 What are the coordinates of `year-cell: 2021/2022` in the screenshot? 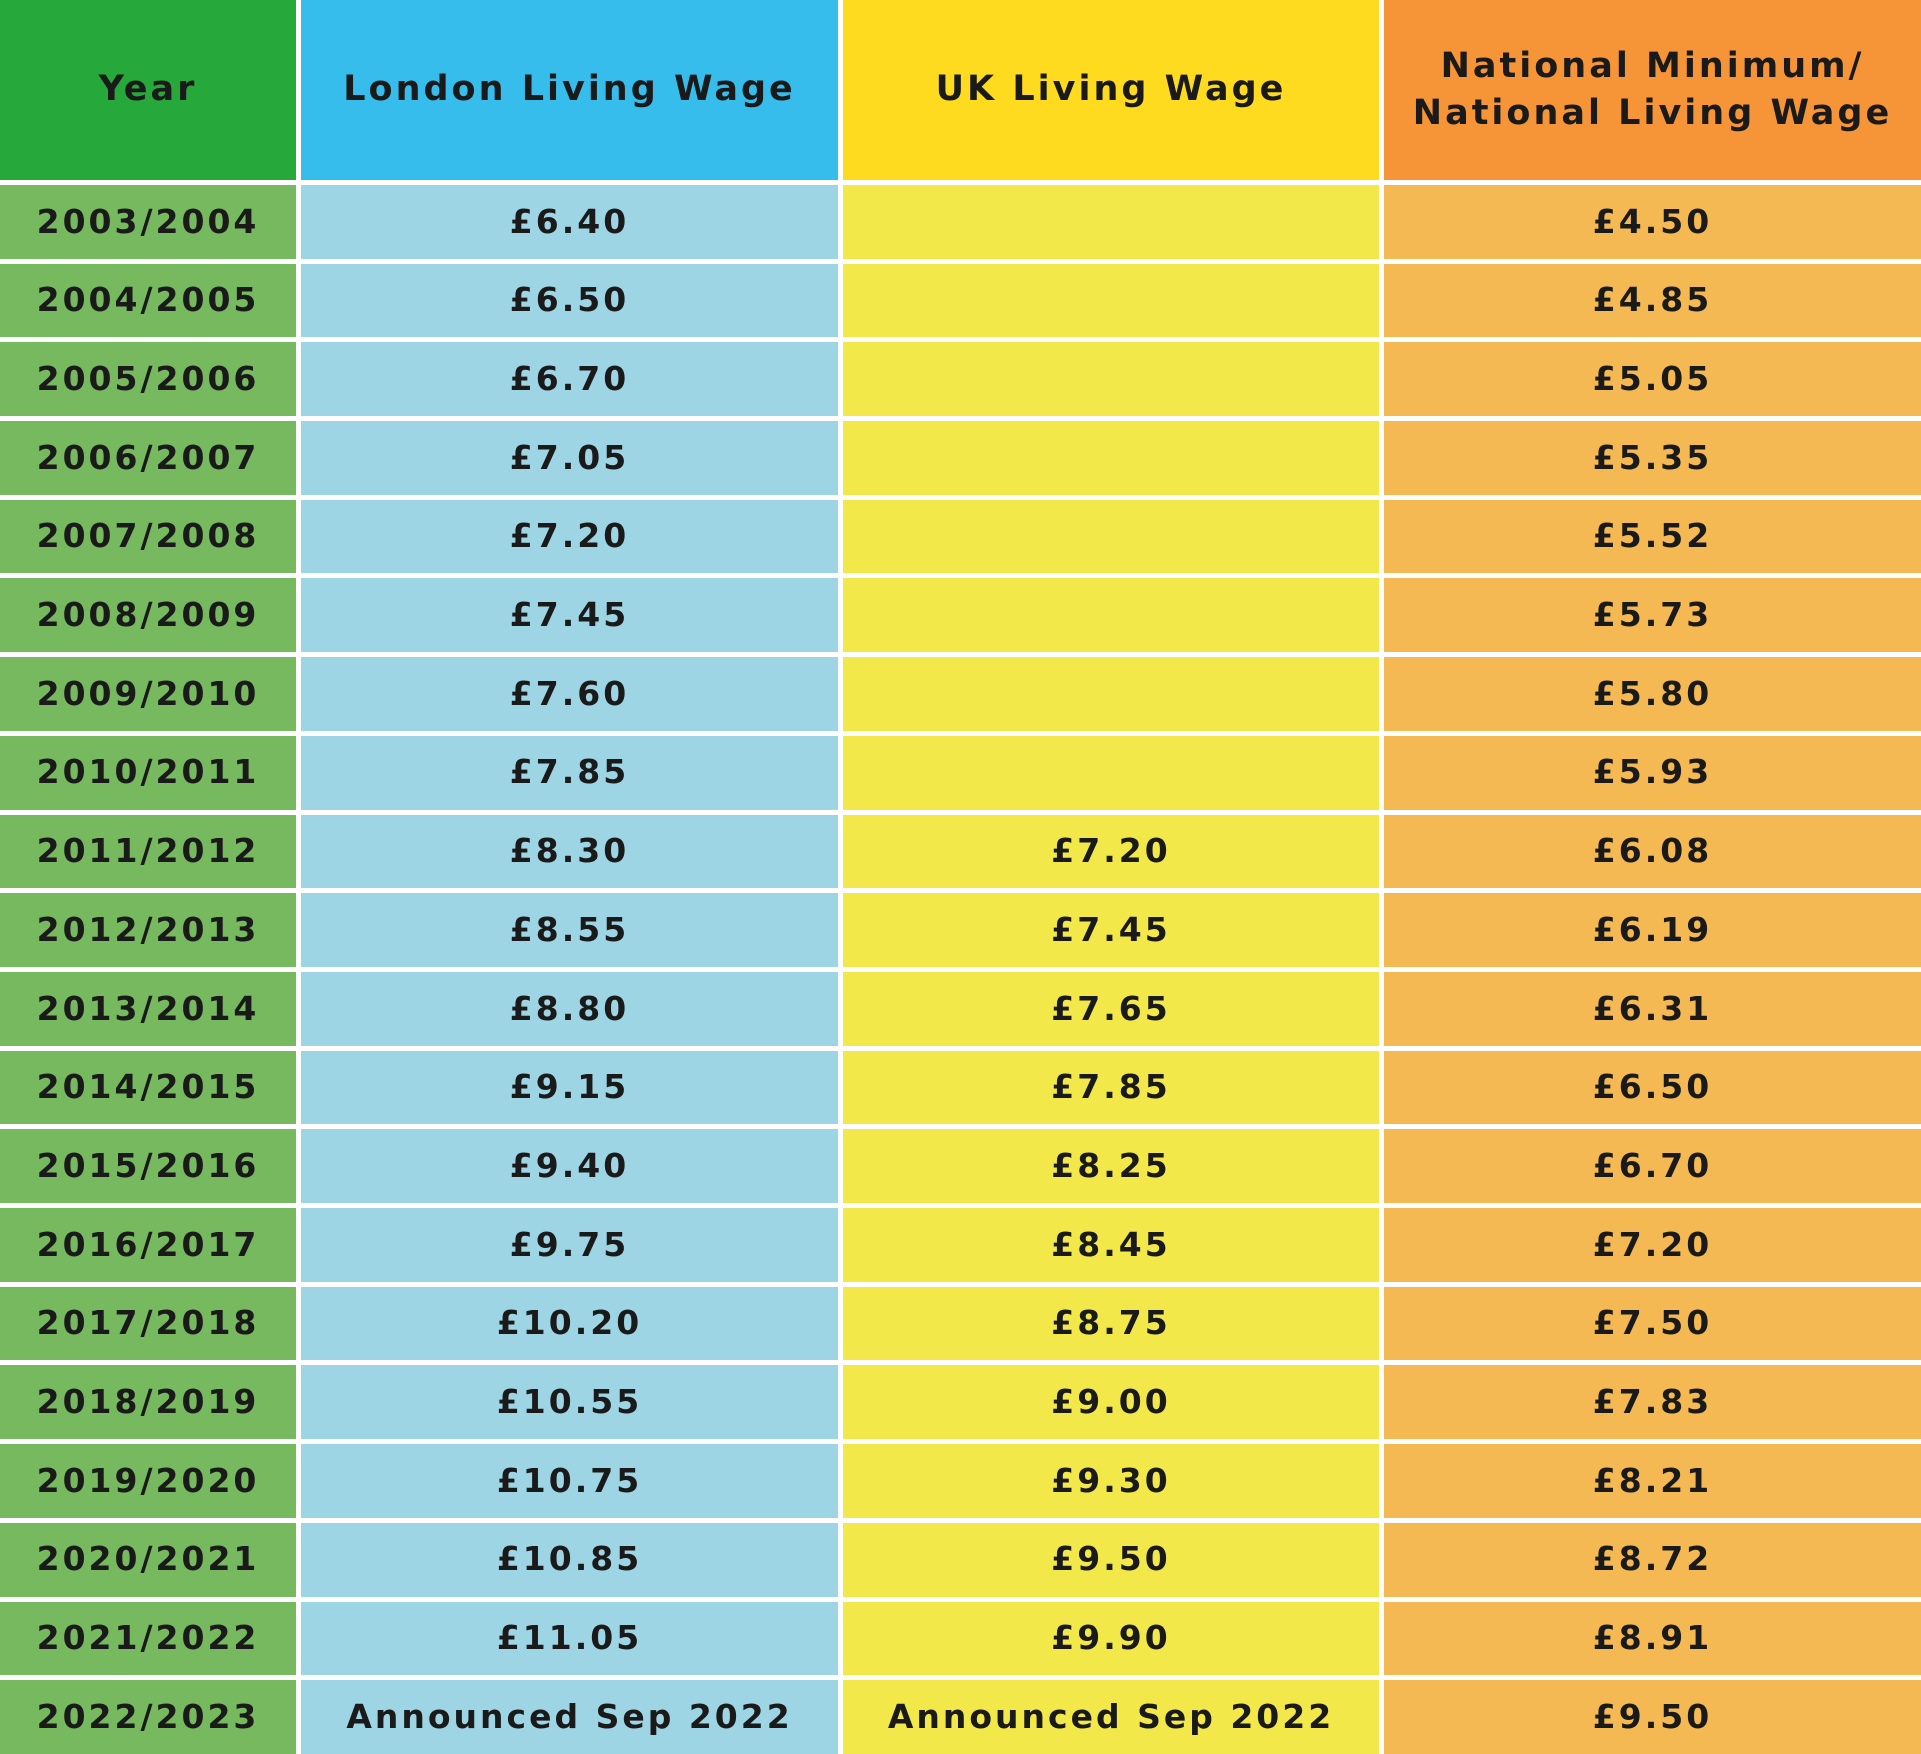 It's located at (148, 1638).